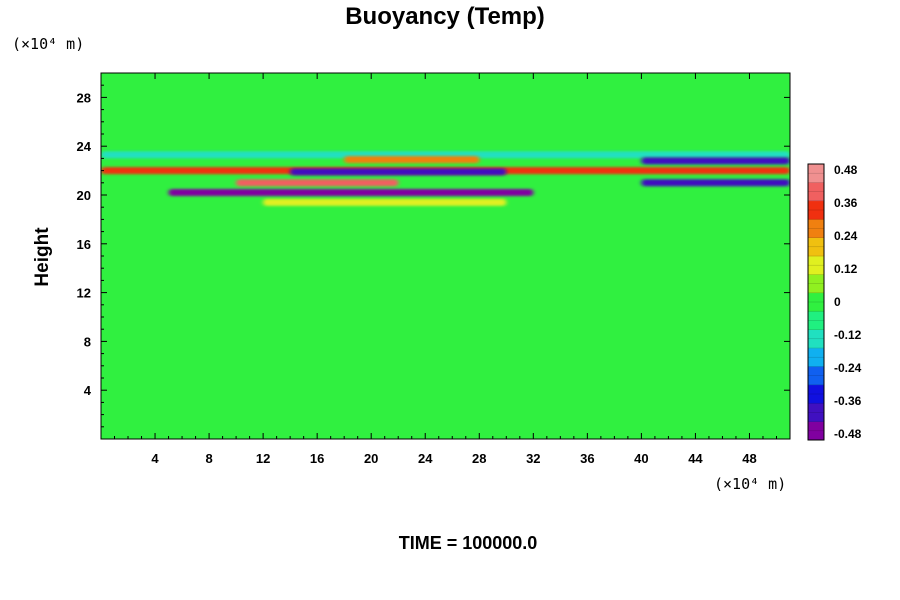  What do you see at coordinates (48, 44) in the screenshot?
I see `y-unit-label: (×10⁴ m)` at bounding box center [48, 44].